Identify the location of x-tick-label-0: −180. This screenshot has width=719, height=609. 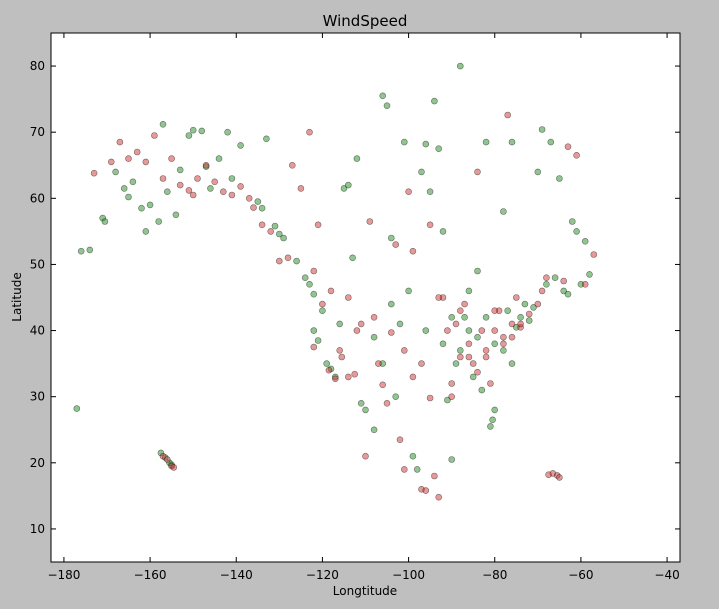
(63, 575).